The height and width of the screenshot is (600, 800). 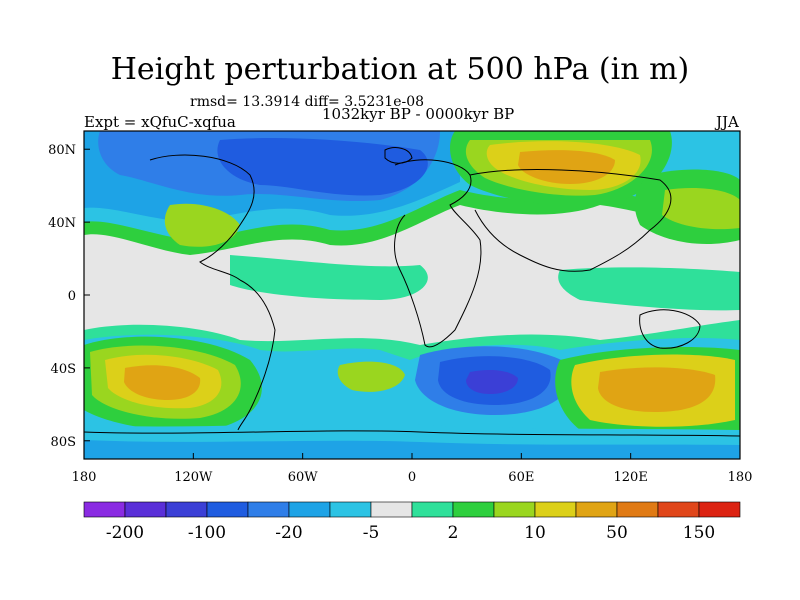 What do you see at coordinates (412, 522) in the screenshot?
I see `colorbar: -200 -100 -20 -5 2 10 50 150` at bounding box center [412, 522].